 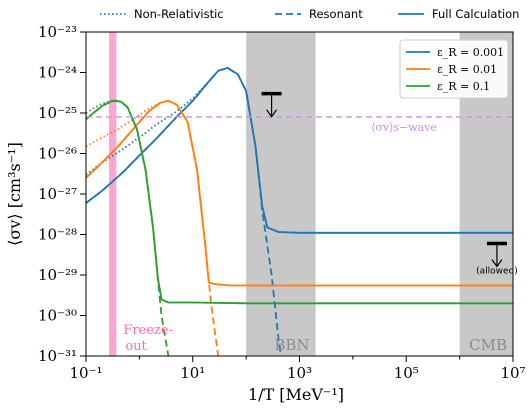 I want to click on y-tick-label: 10⁻²⁴, so click(x=57, y=73).